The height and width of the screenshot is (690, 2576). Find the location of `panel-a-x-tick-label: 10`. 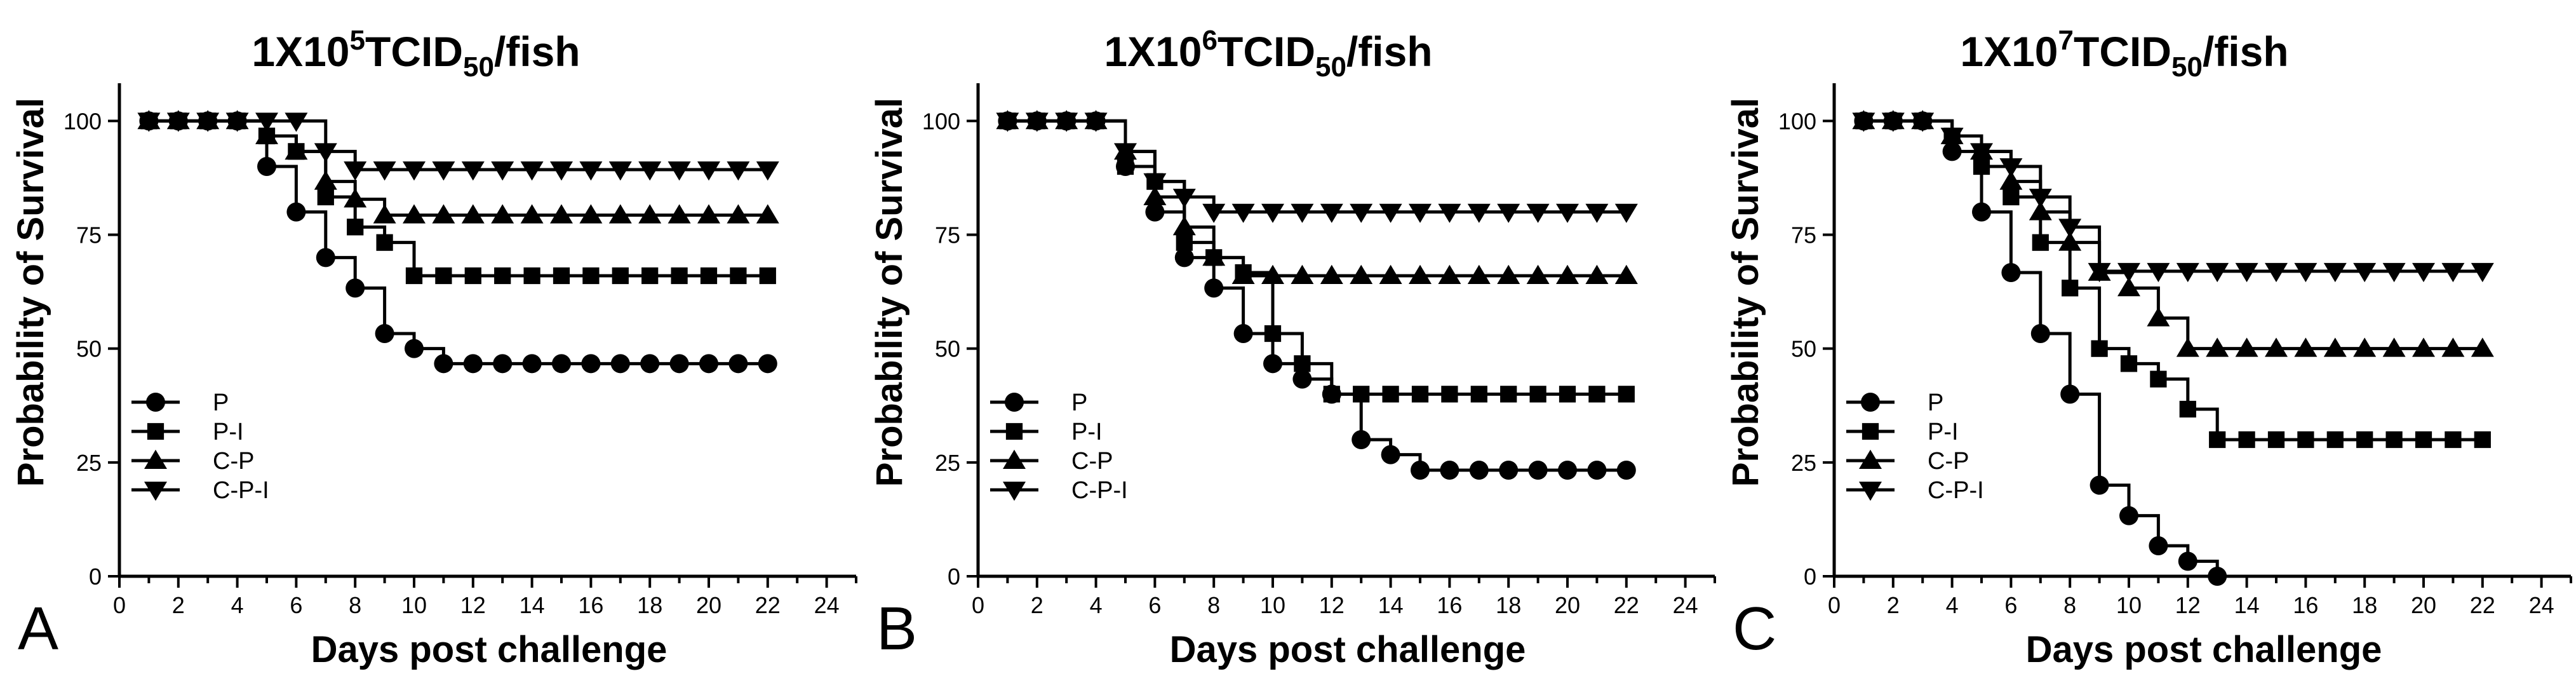

panel-a-x-tick-label: 10 is located at coordinates (414, 605).